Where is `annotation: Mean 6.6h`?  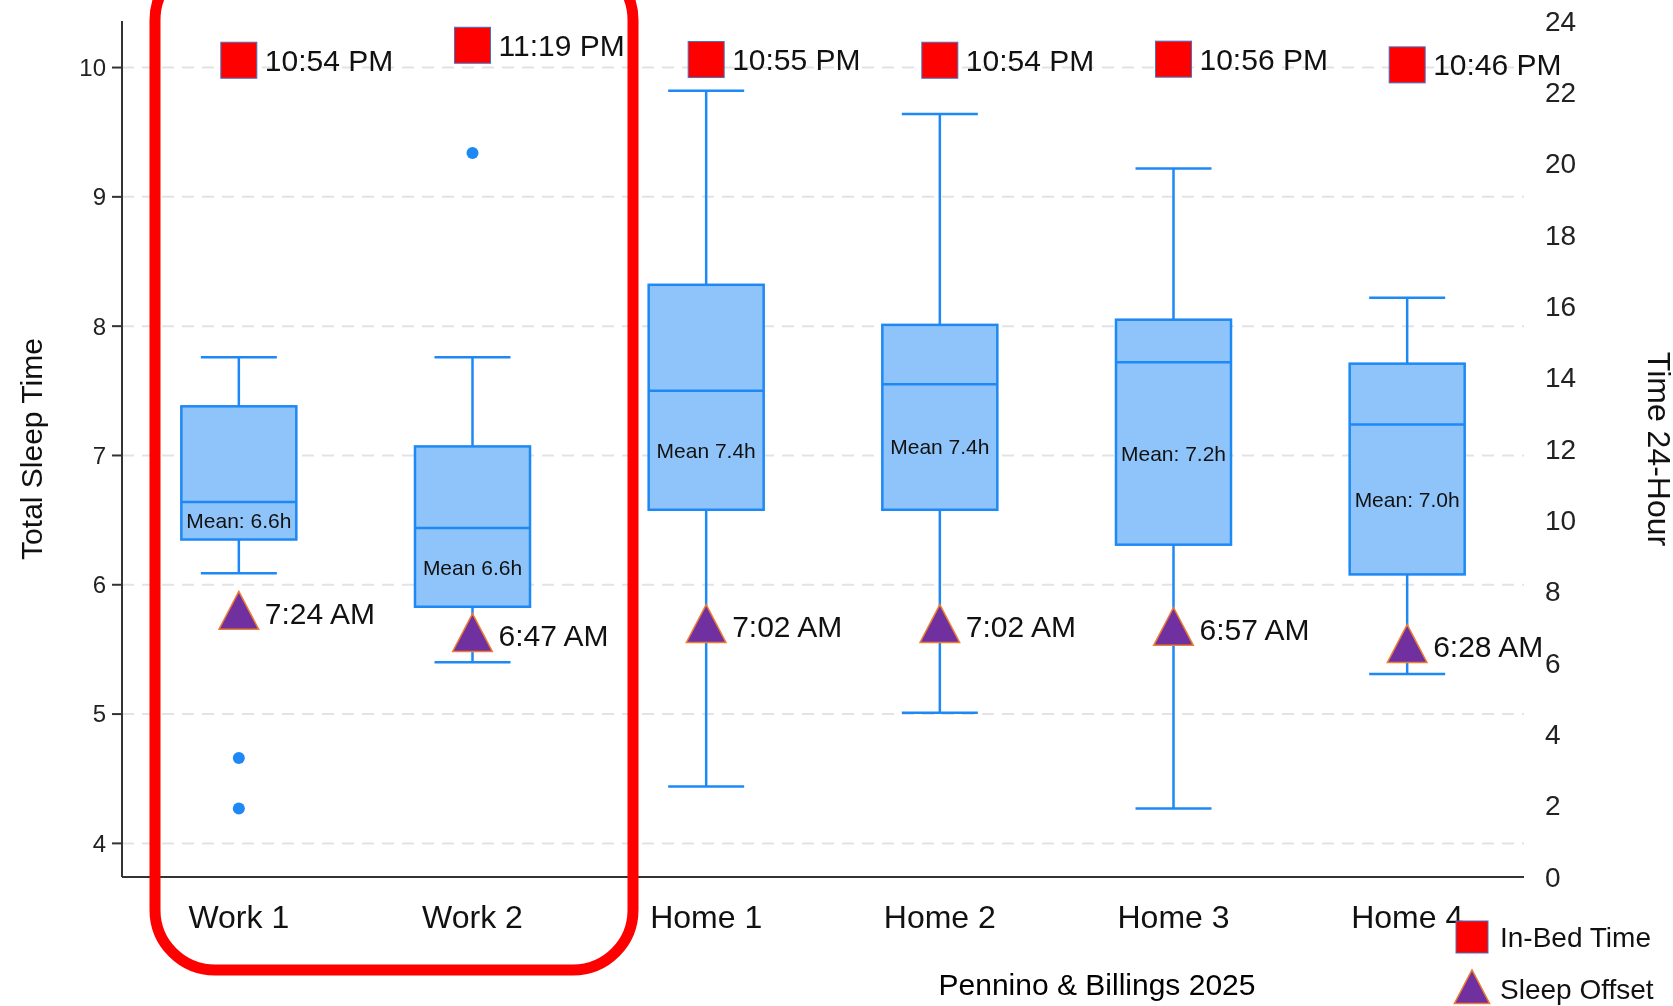
annotation: Mean 6.6h is located at coordinates (472, 567).